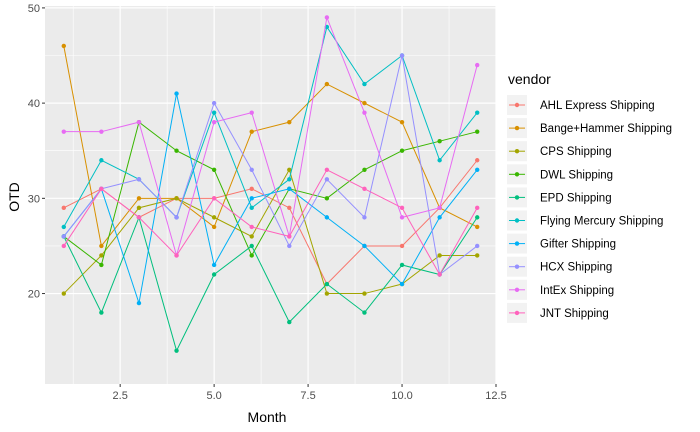 The image size is (700, 432). Describe the element at coordinates (574, 314) in the screenshot. I see `legend-label: JNT Shipping` at that location.